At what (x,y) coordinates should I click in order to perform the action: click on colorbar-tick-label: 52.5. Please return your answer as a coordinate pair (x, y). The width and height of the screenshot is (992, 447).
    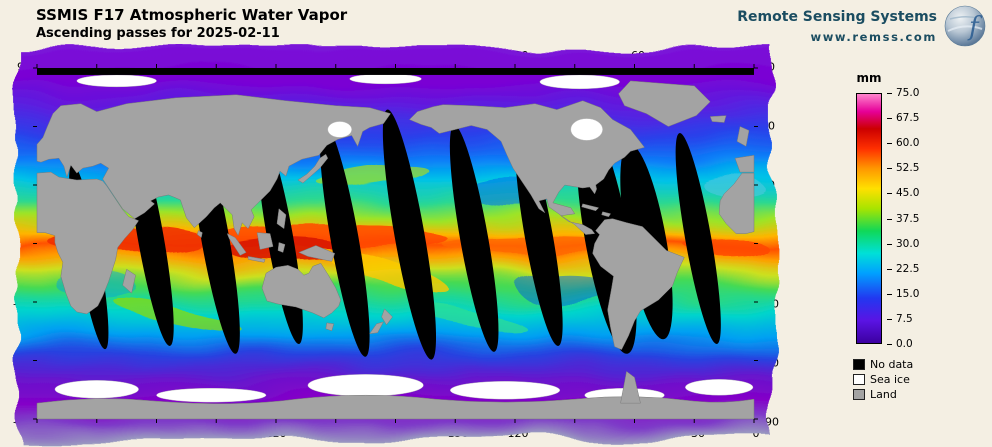
    Looking at the image, I should click on (903, 168).